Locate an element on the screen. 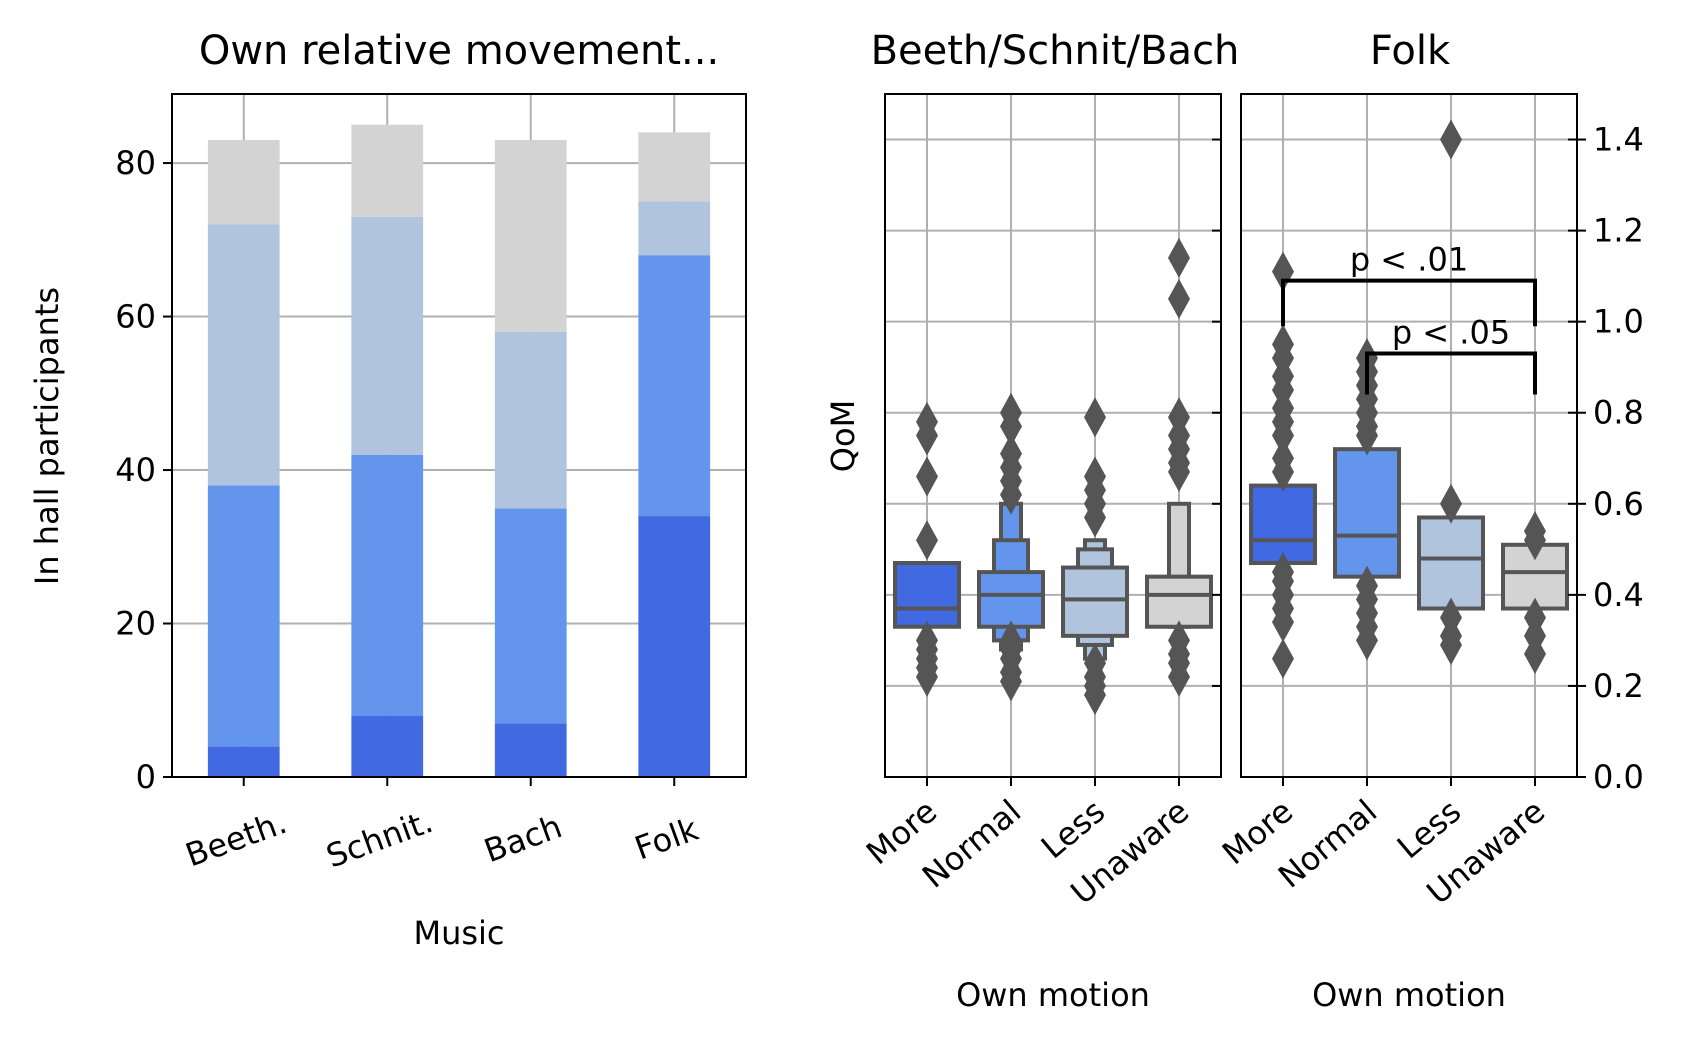  significance-label: p < .01 is located at coordinates (1409, 260).